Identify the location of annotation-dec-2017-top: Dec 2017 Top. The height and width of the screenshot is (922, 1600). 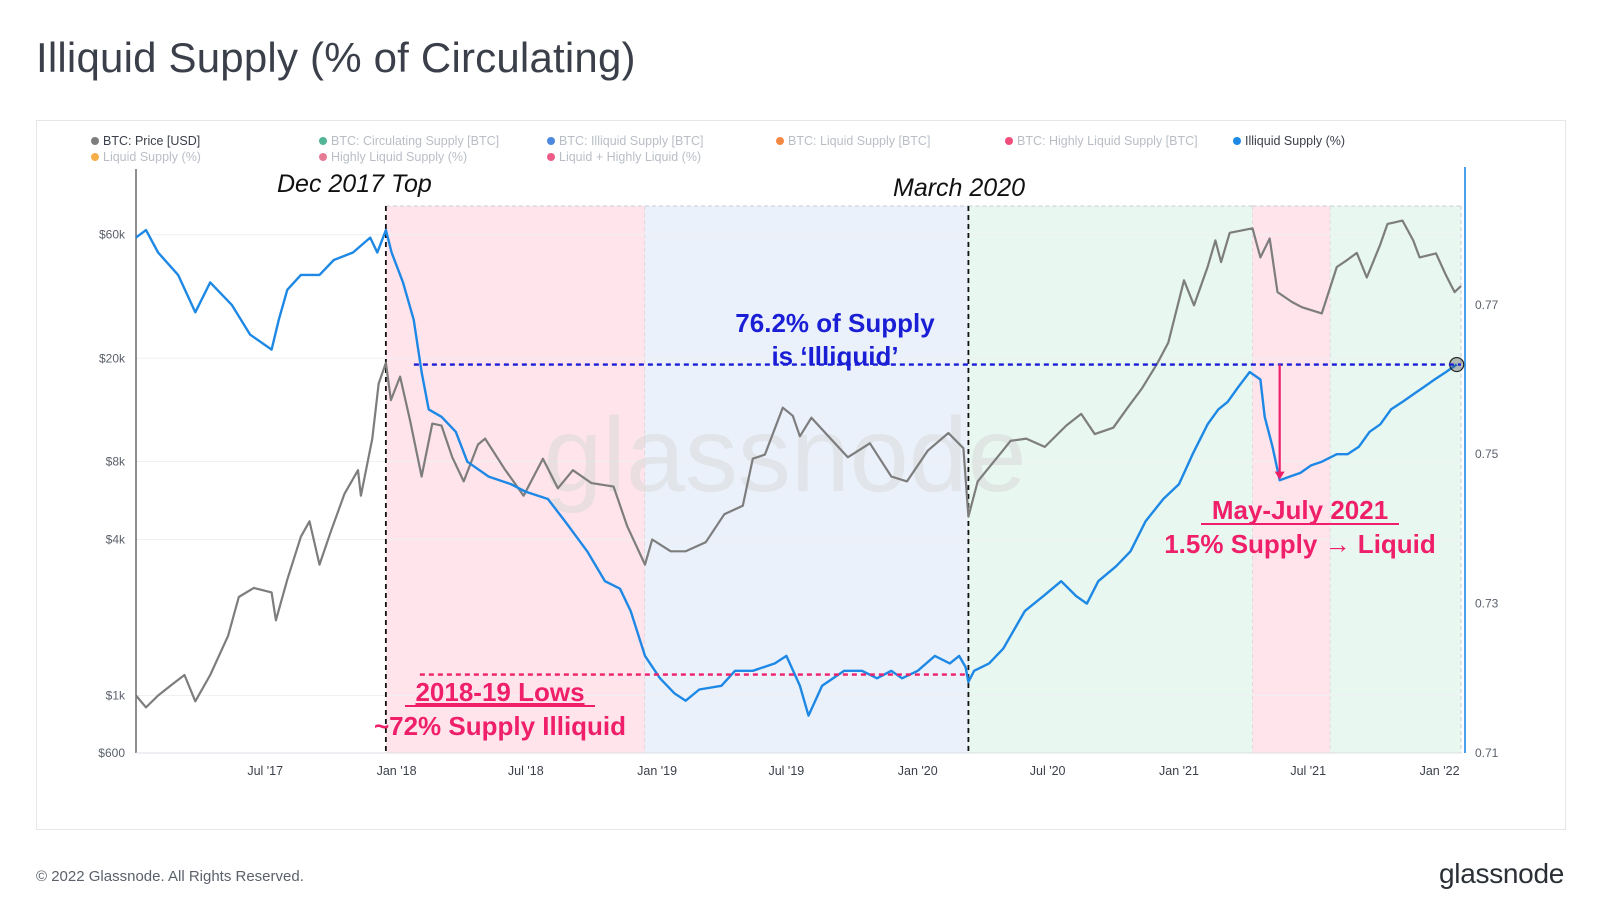
(354, 184).